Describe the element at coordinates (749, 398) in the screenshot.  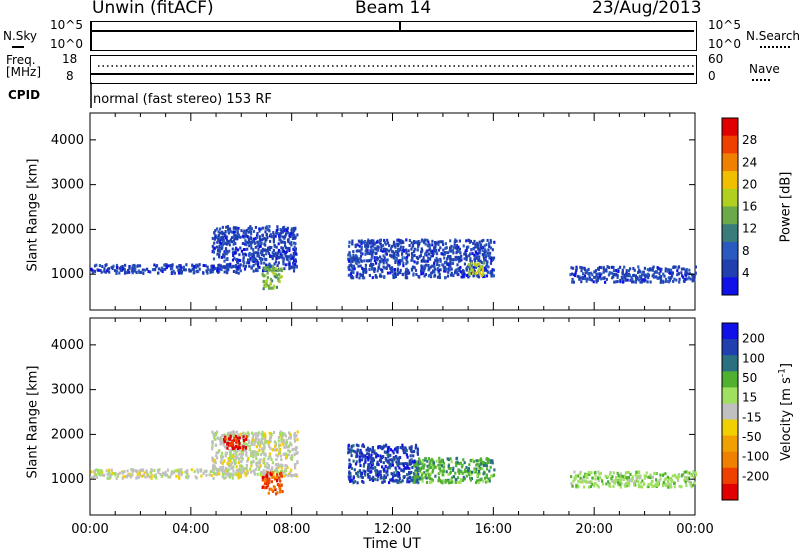
I see `colorbar-tick-label: 15` at that location.